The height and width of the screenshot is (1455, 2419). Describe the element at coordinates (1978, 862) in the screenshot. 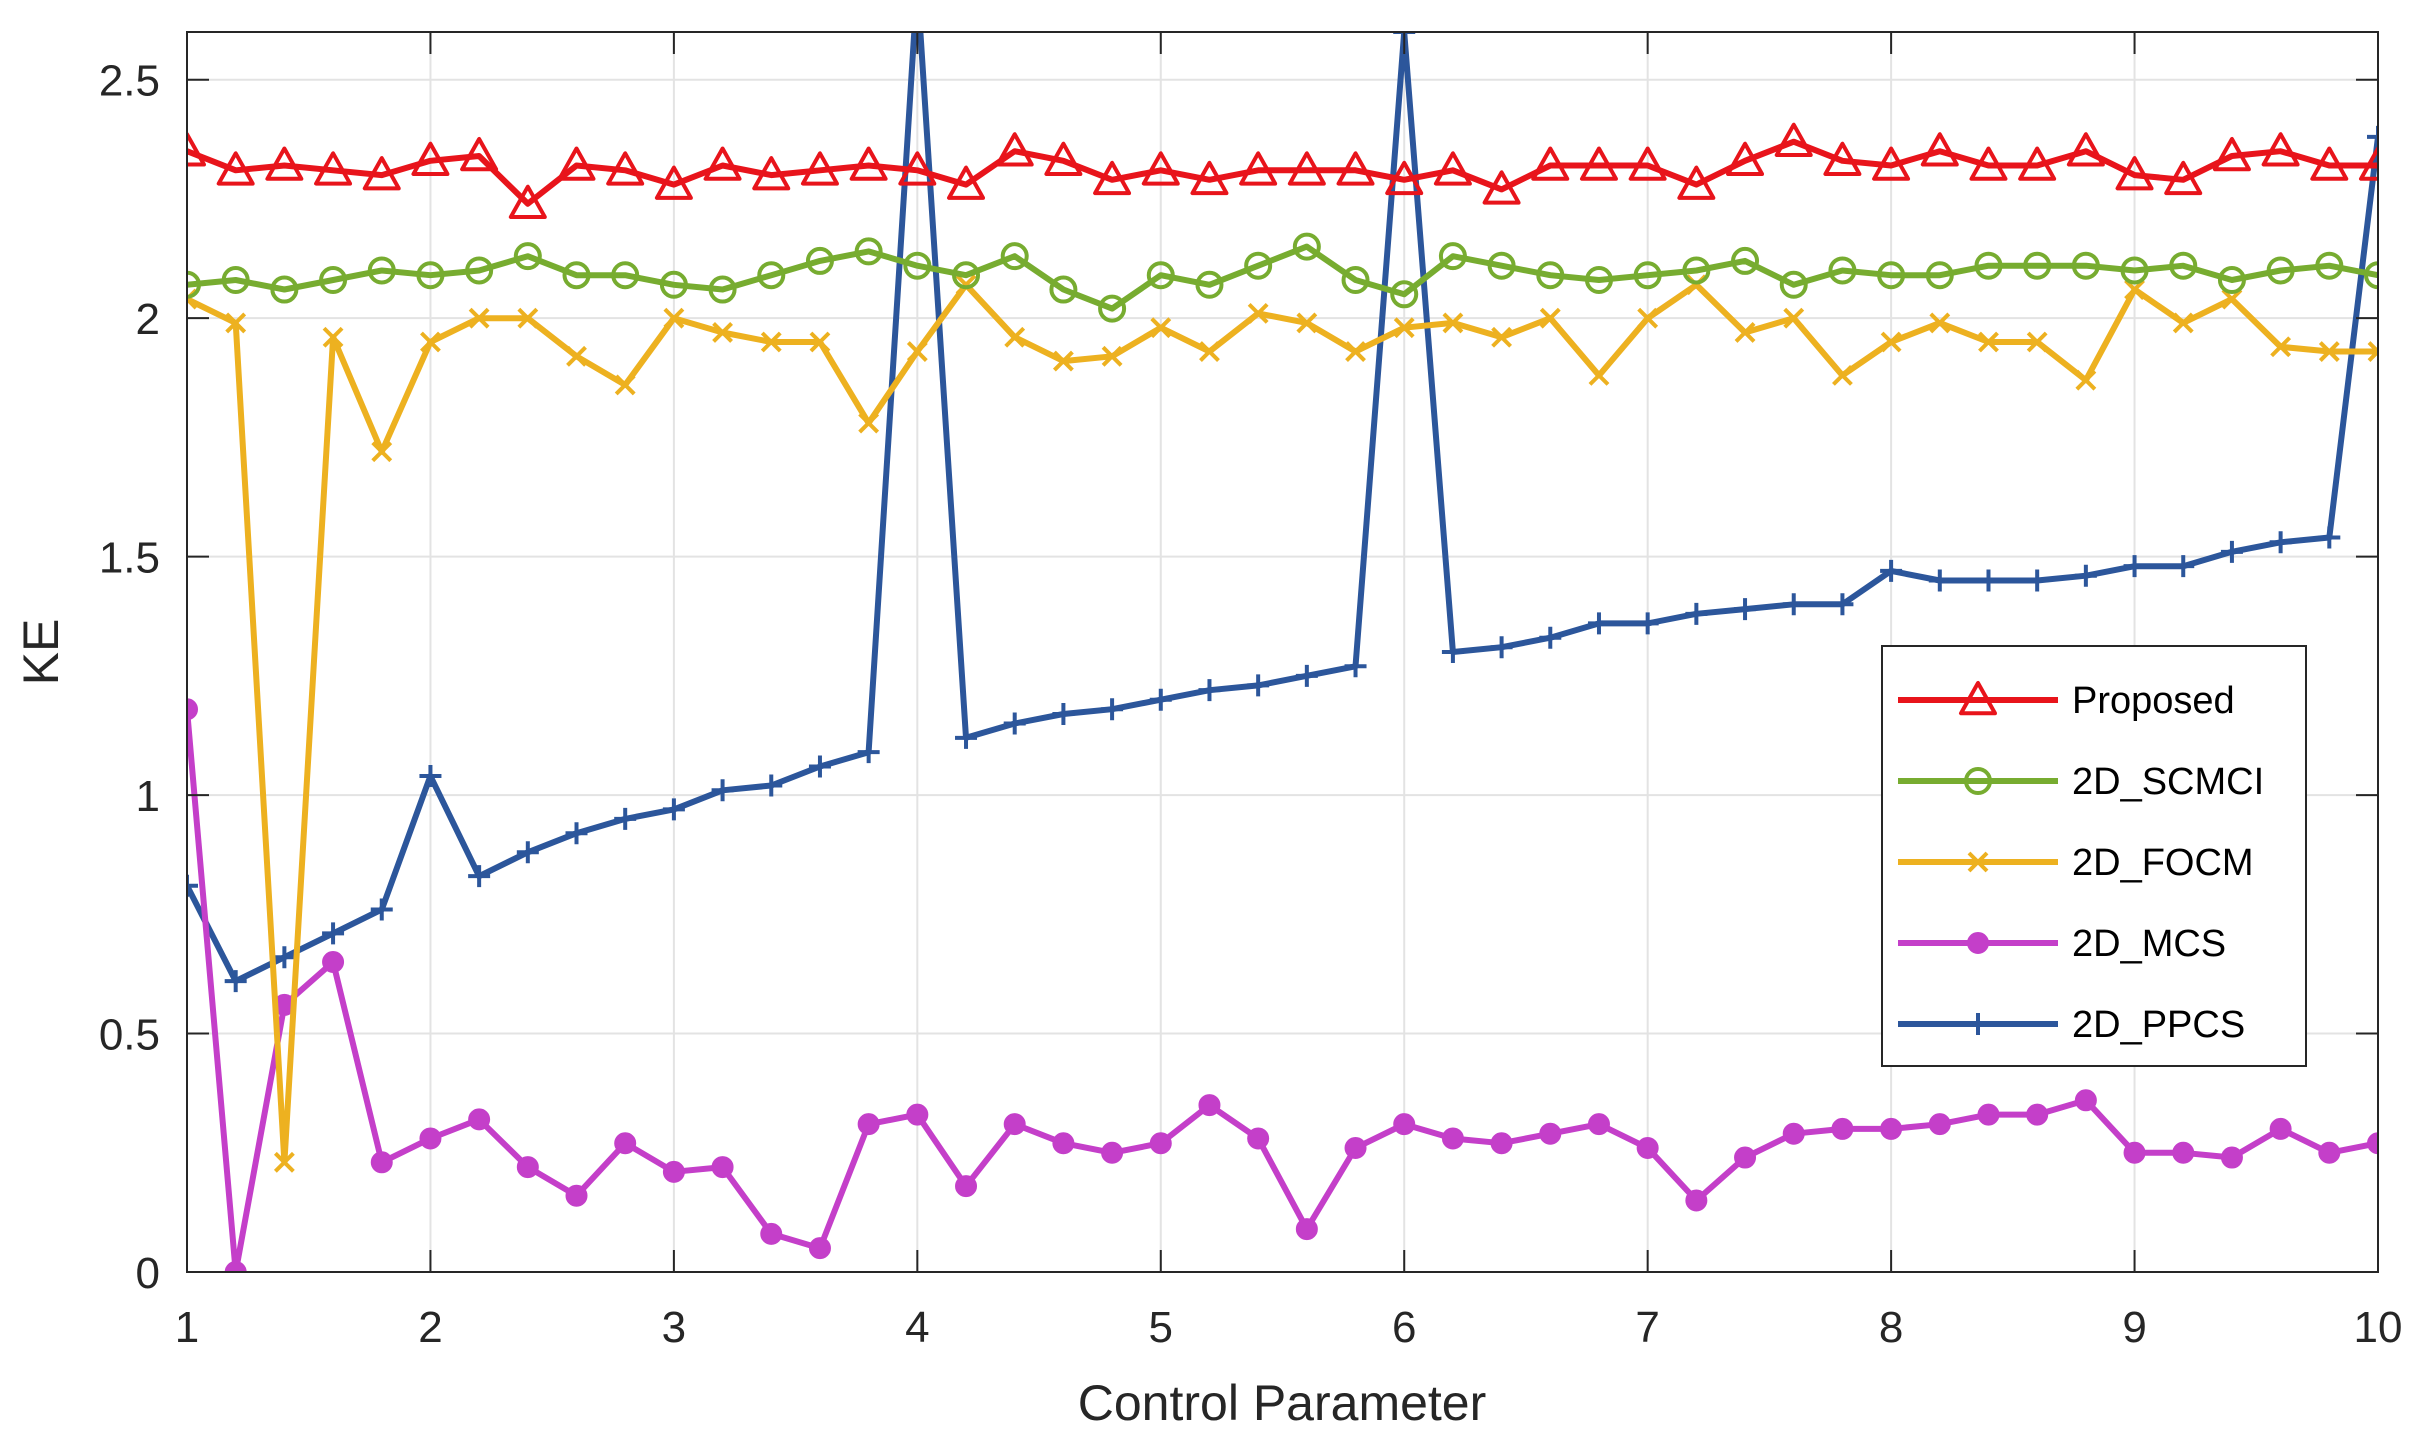

I see `legend-marker-2d-focm` at that location.